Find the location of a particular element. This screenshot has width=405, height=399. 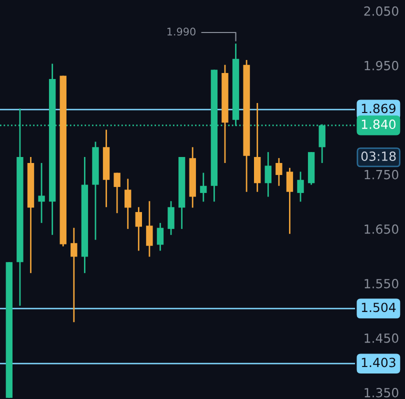

ref-line-label: 1.840 is located at coordinates (379, 124).